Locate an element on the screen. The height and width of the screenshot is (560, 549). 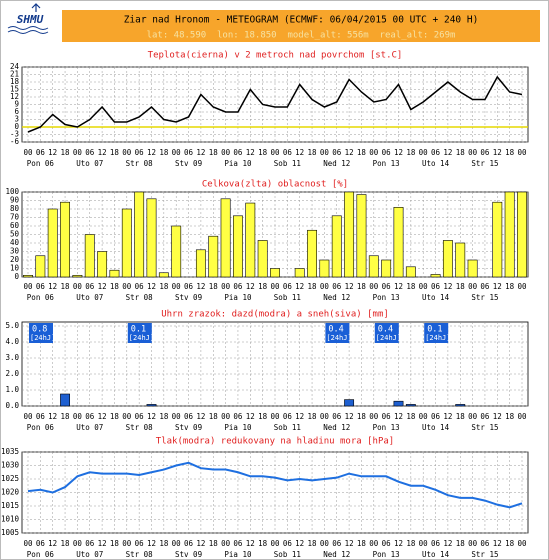
y-tick-label: 30 is located at coordinates (15, 251).